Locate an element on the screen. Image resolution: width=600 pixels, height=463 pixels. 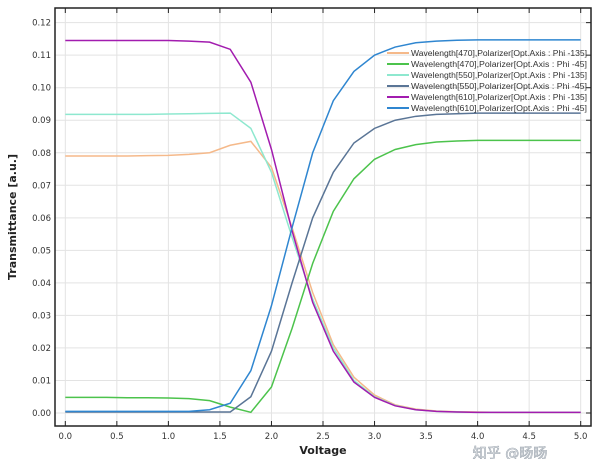
y-tick-label: 0.03 is located at coordinates (41, 316).